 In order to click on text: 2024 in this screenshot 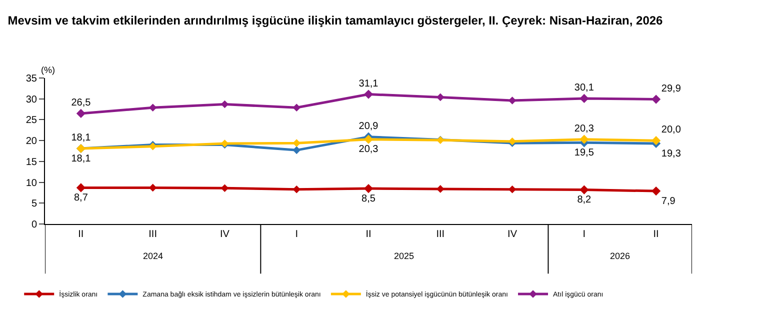, I will do `click(153, 256)`.